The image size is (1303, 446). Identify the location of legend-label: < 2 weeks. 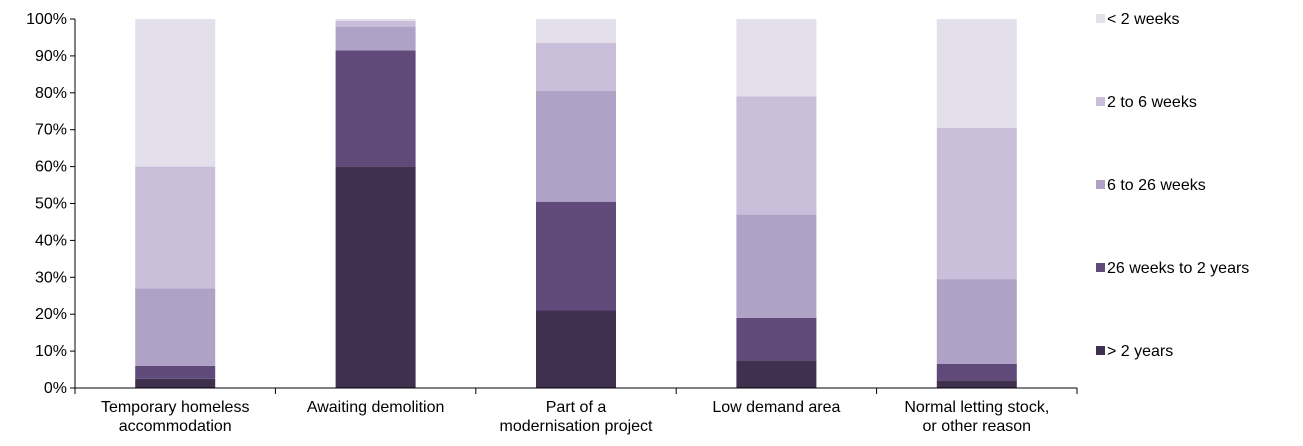
(1143, 19).